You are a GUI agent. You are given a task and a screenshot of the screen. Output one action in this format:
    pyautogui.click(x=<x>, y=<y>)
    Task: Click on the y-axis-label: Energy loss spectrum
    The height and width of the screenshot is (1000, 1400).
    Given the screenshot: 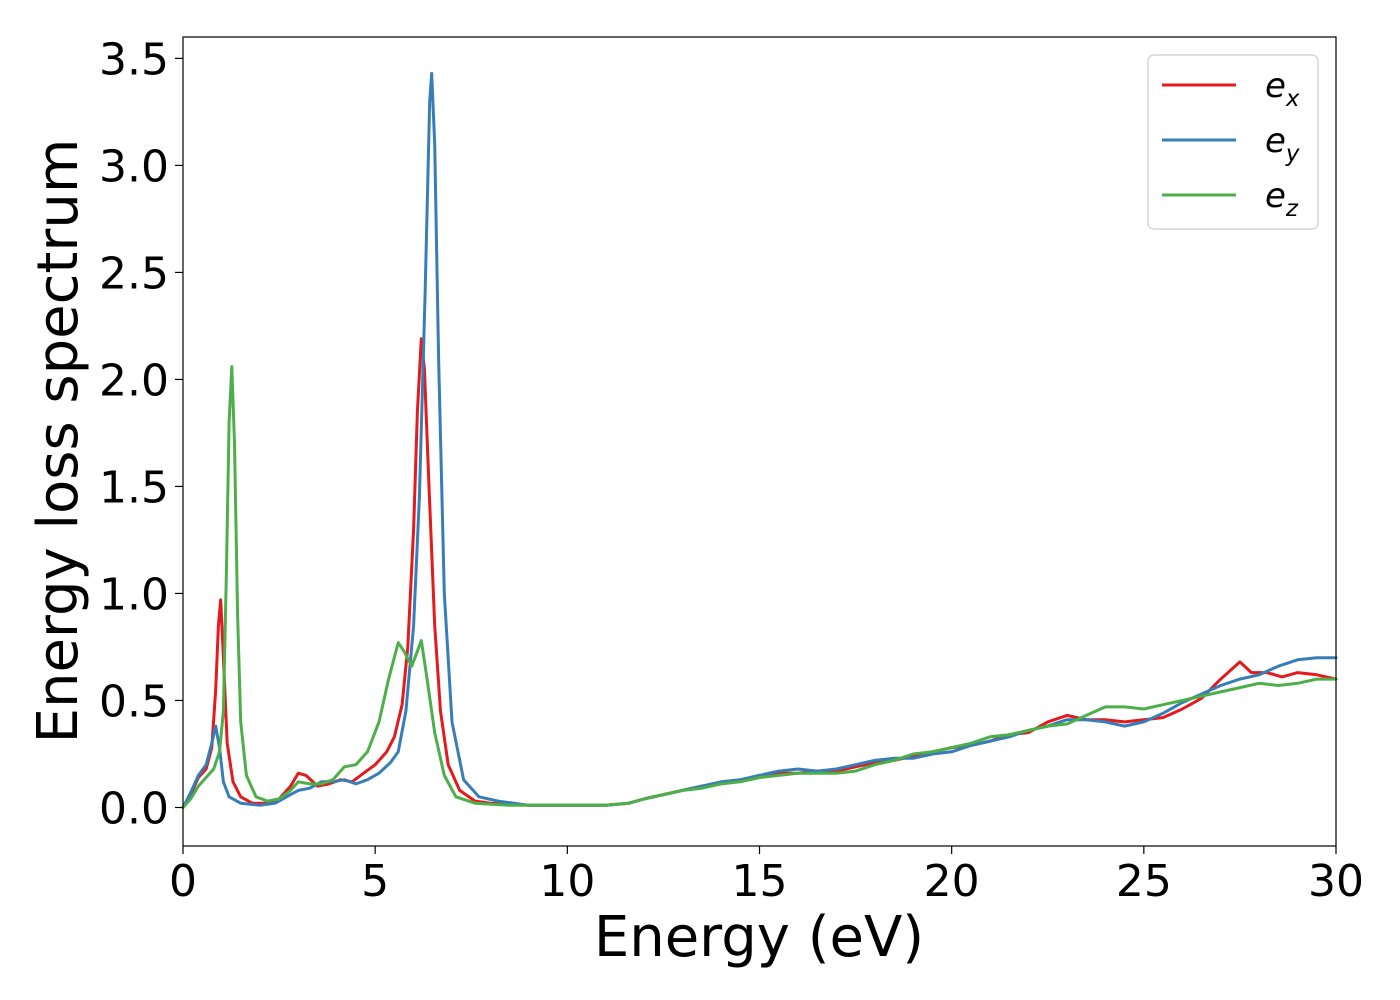 What is the action you would take?
    pyautogui.click(x=58, y=441)
    